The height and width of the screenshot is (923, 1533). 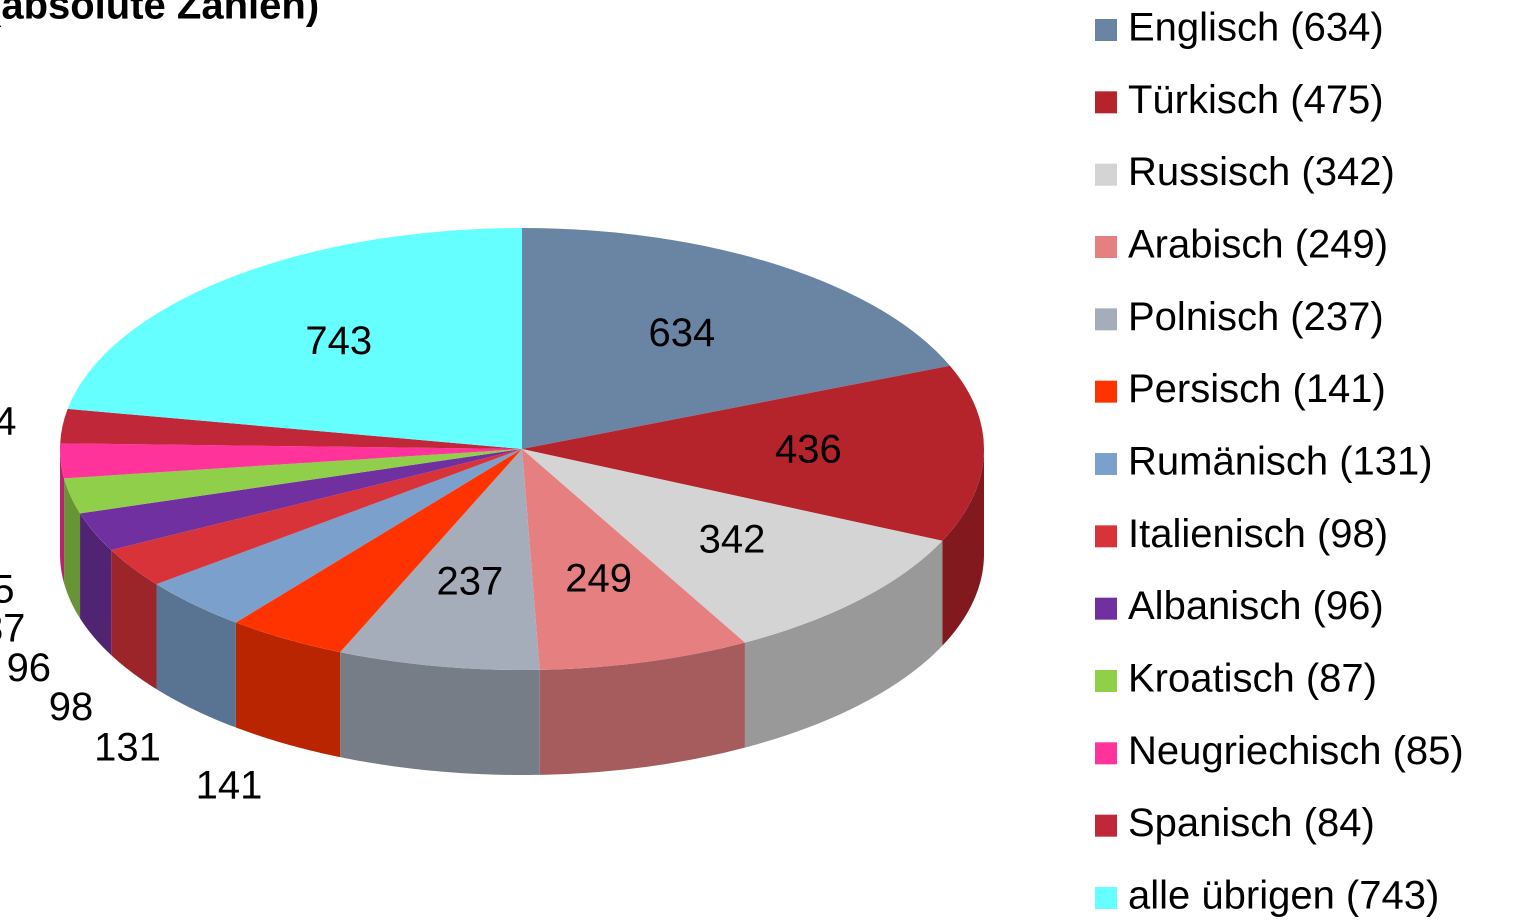 I want to click on legend-label: Kroatisch (87), so click(x=1252, y=679).